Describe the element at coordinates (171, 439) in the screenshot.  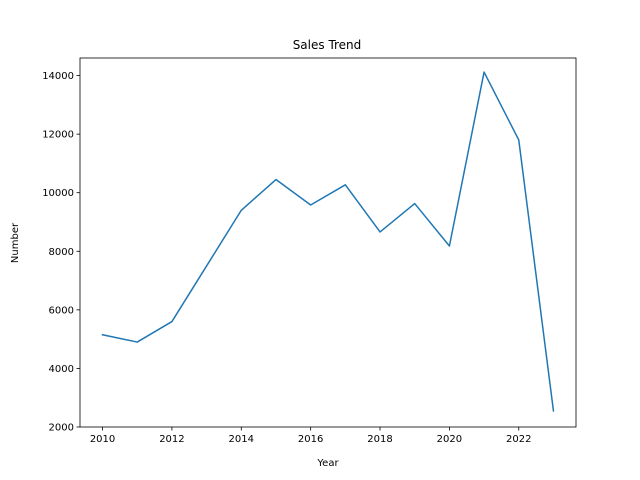
I see `x-tick-label: 2012` at that location.